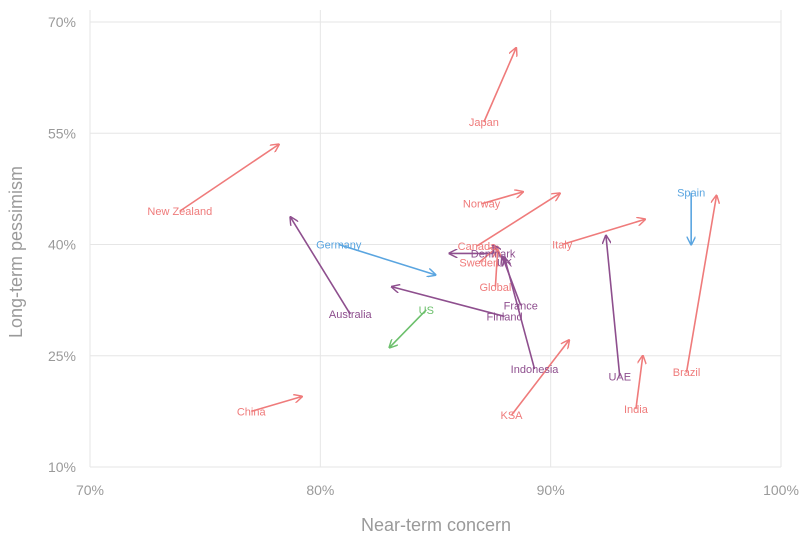 This screenshot has width=803, height=543. I want to click on point-label: KSA, so click(512, 416).